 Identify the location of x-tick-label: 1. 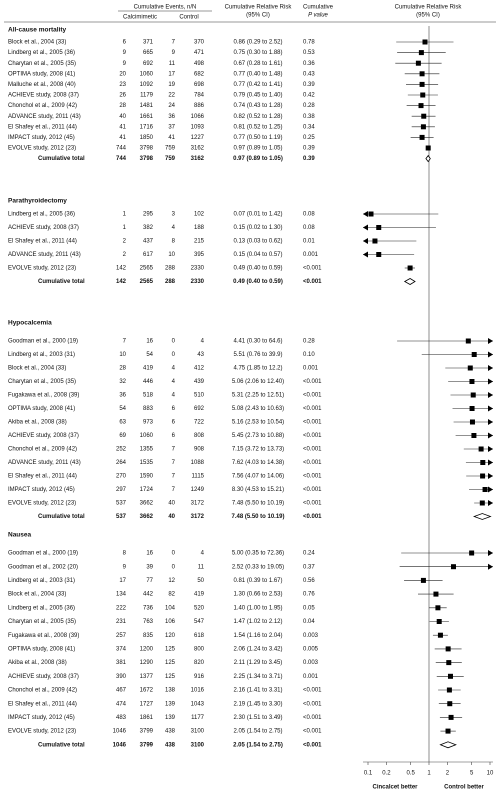
(429, 774).